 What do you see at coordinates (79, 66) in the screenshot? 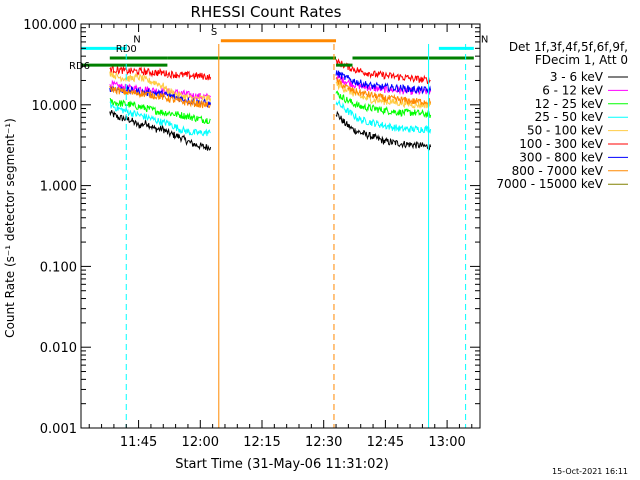
I see `flag-label-4: RD6` at bounding box center [79, 66].